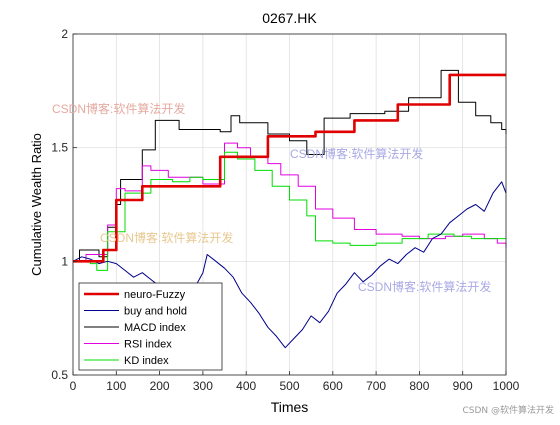 The height and width of the screenshot is (425, 560). Describe the element at coordinates (59, 375) in the screenshot. I see `y-tick-label: 0.5` at that location.